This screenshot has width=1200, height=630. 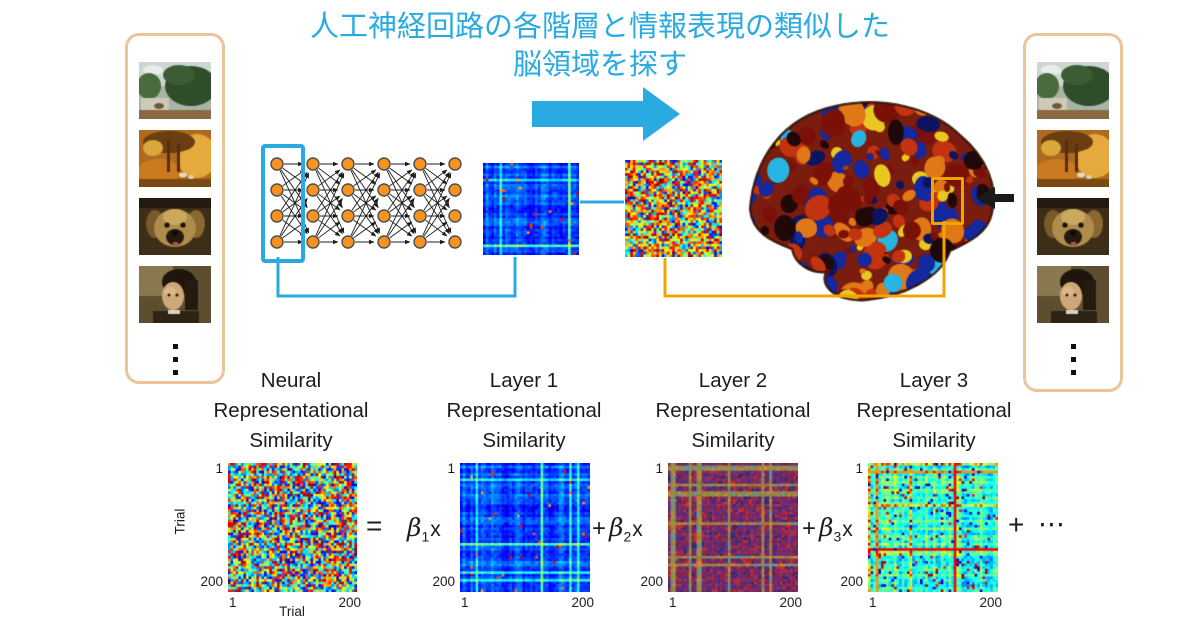 What do you see at coordinates (733, 380) in the screenshot?
I see `label-line: Layer 2` at bounding box center [733, 380].